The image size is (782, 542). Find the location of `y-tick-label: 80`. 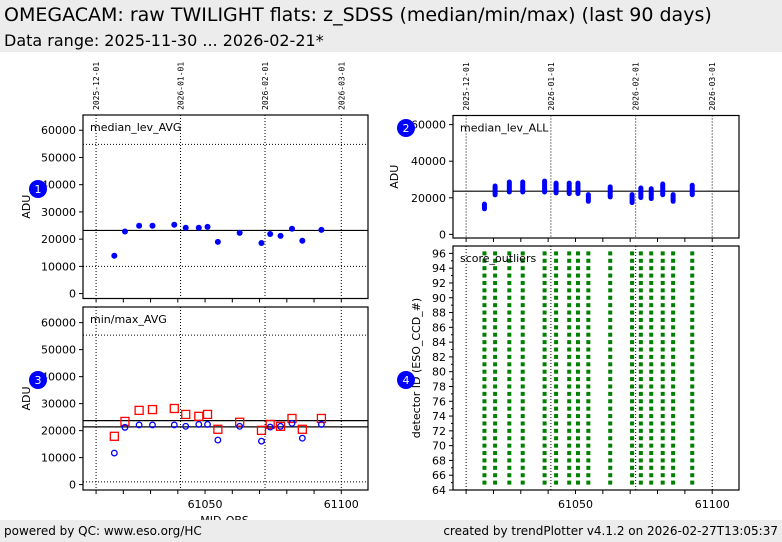

y-tick-label: 80 is located at coordinates (439, 372).